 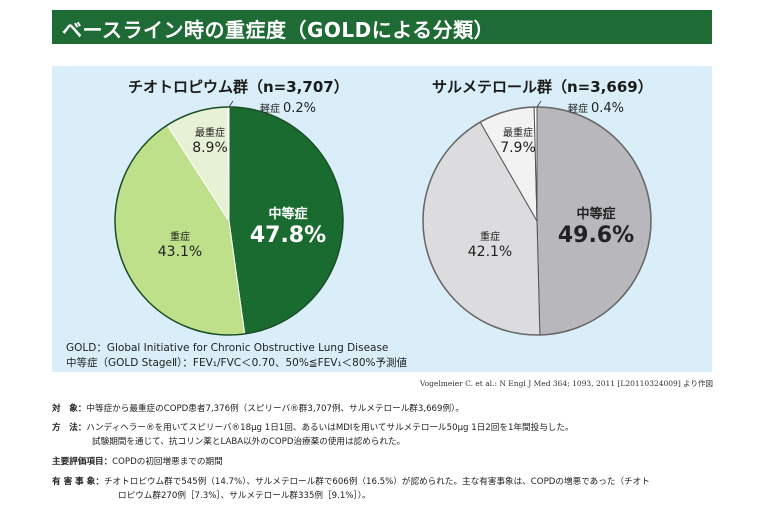 What do you see at coordinates (537, 218) in the screenshot?
I see `pie-salmeterol` at bounding box center [537, 218].